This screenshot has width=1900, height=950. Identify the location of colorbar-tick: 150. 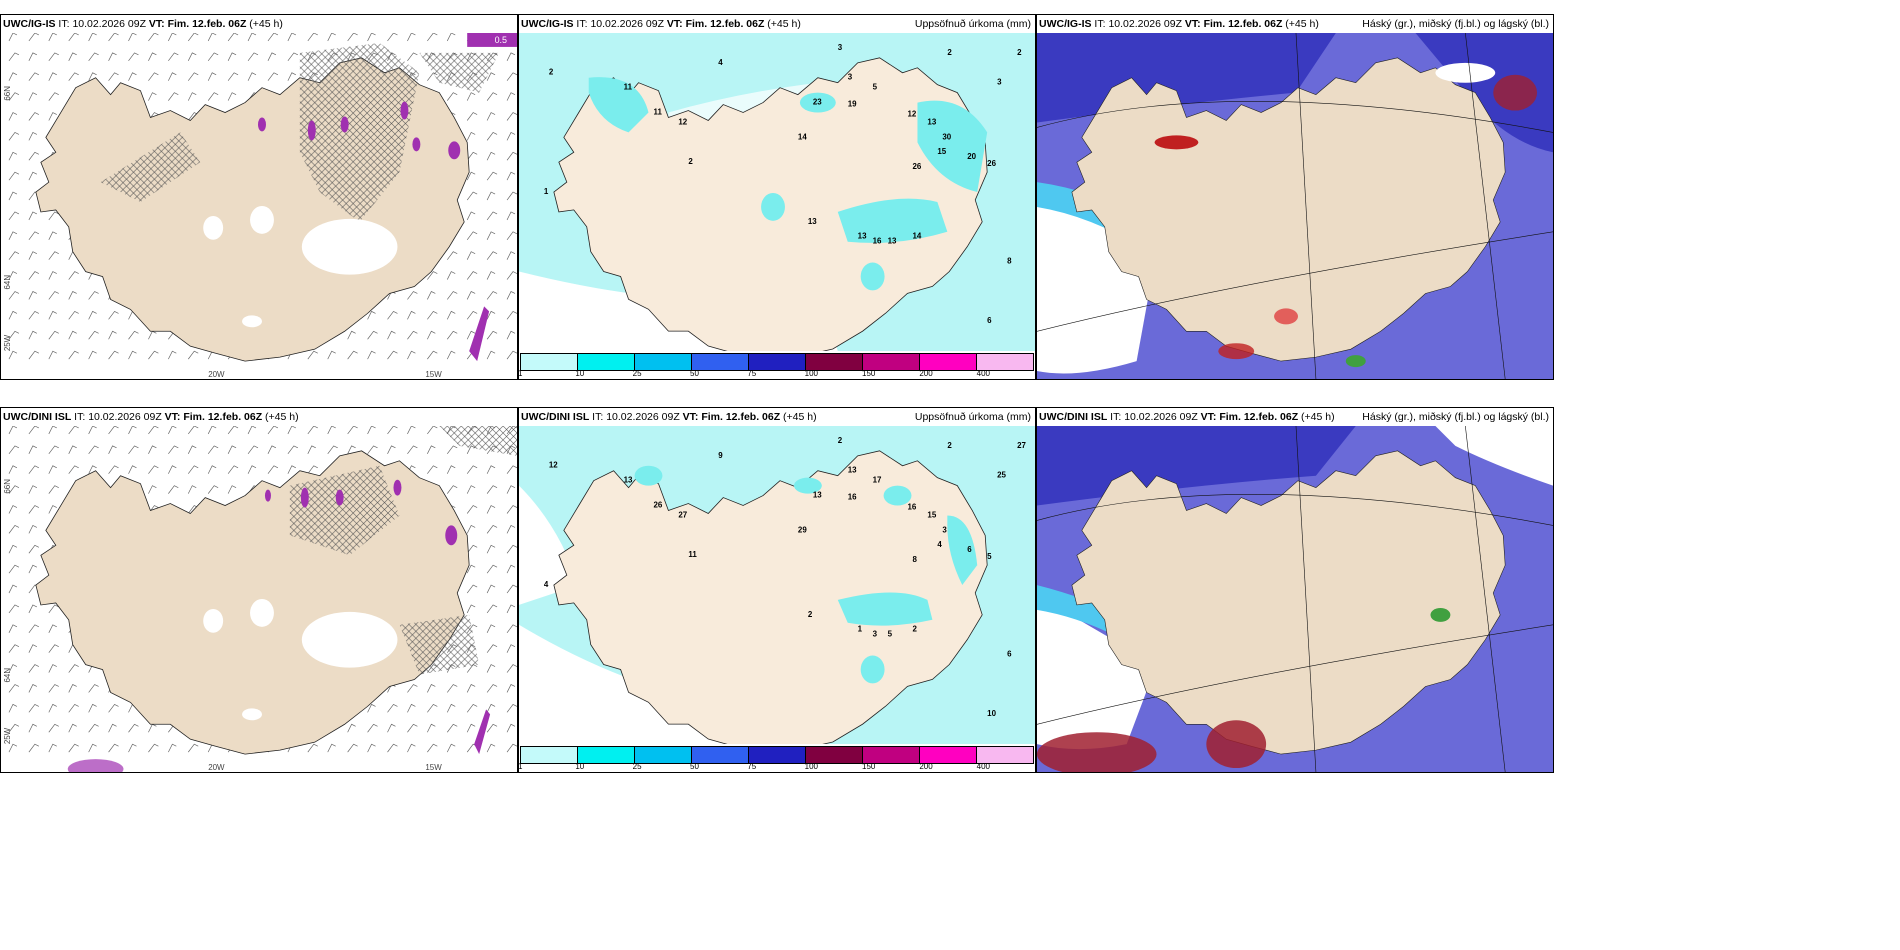
(869, 373).